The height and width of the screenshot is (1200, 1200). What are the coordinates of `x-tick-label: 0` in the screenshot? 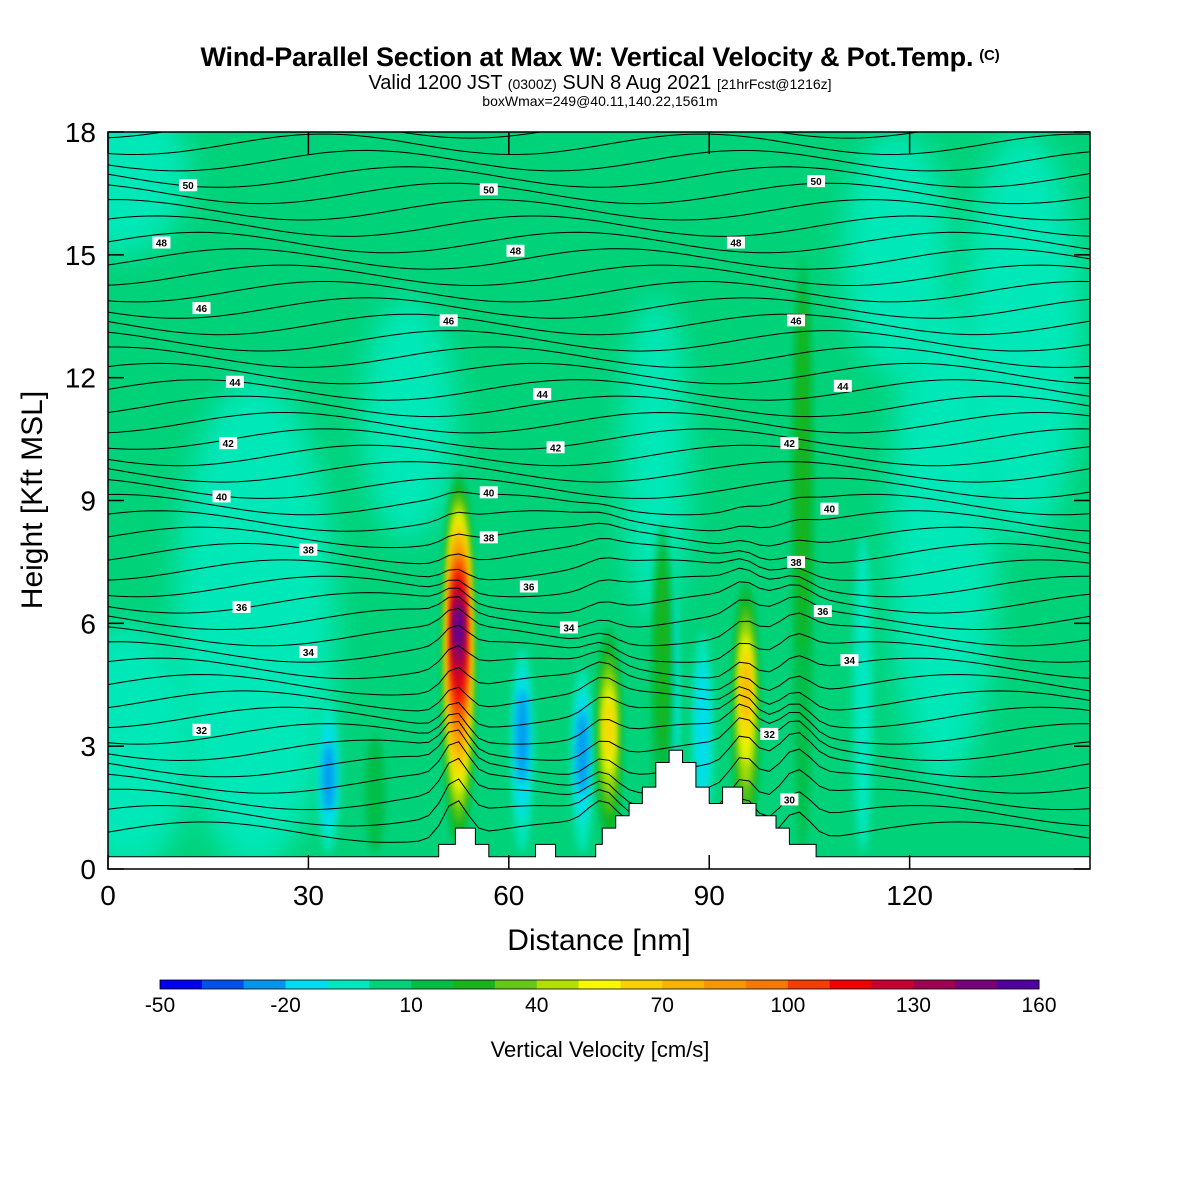 It's located at (108, 895).